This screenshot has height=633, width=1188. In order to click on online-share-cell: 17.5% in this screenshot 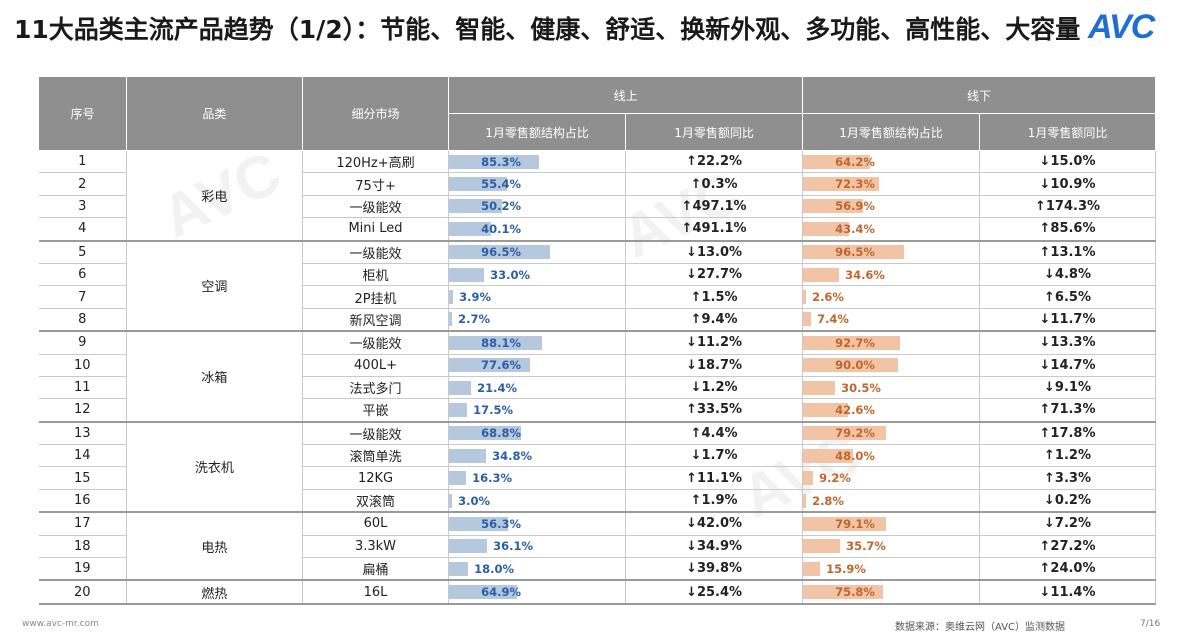, I will do `click(537, 410)`.